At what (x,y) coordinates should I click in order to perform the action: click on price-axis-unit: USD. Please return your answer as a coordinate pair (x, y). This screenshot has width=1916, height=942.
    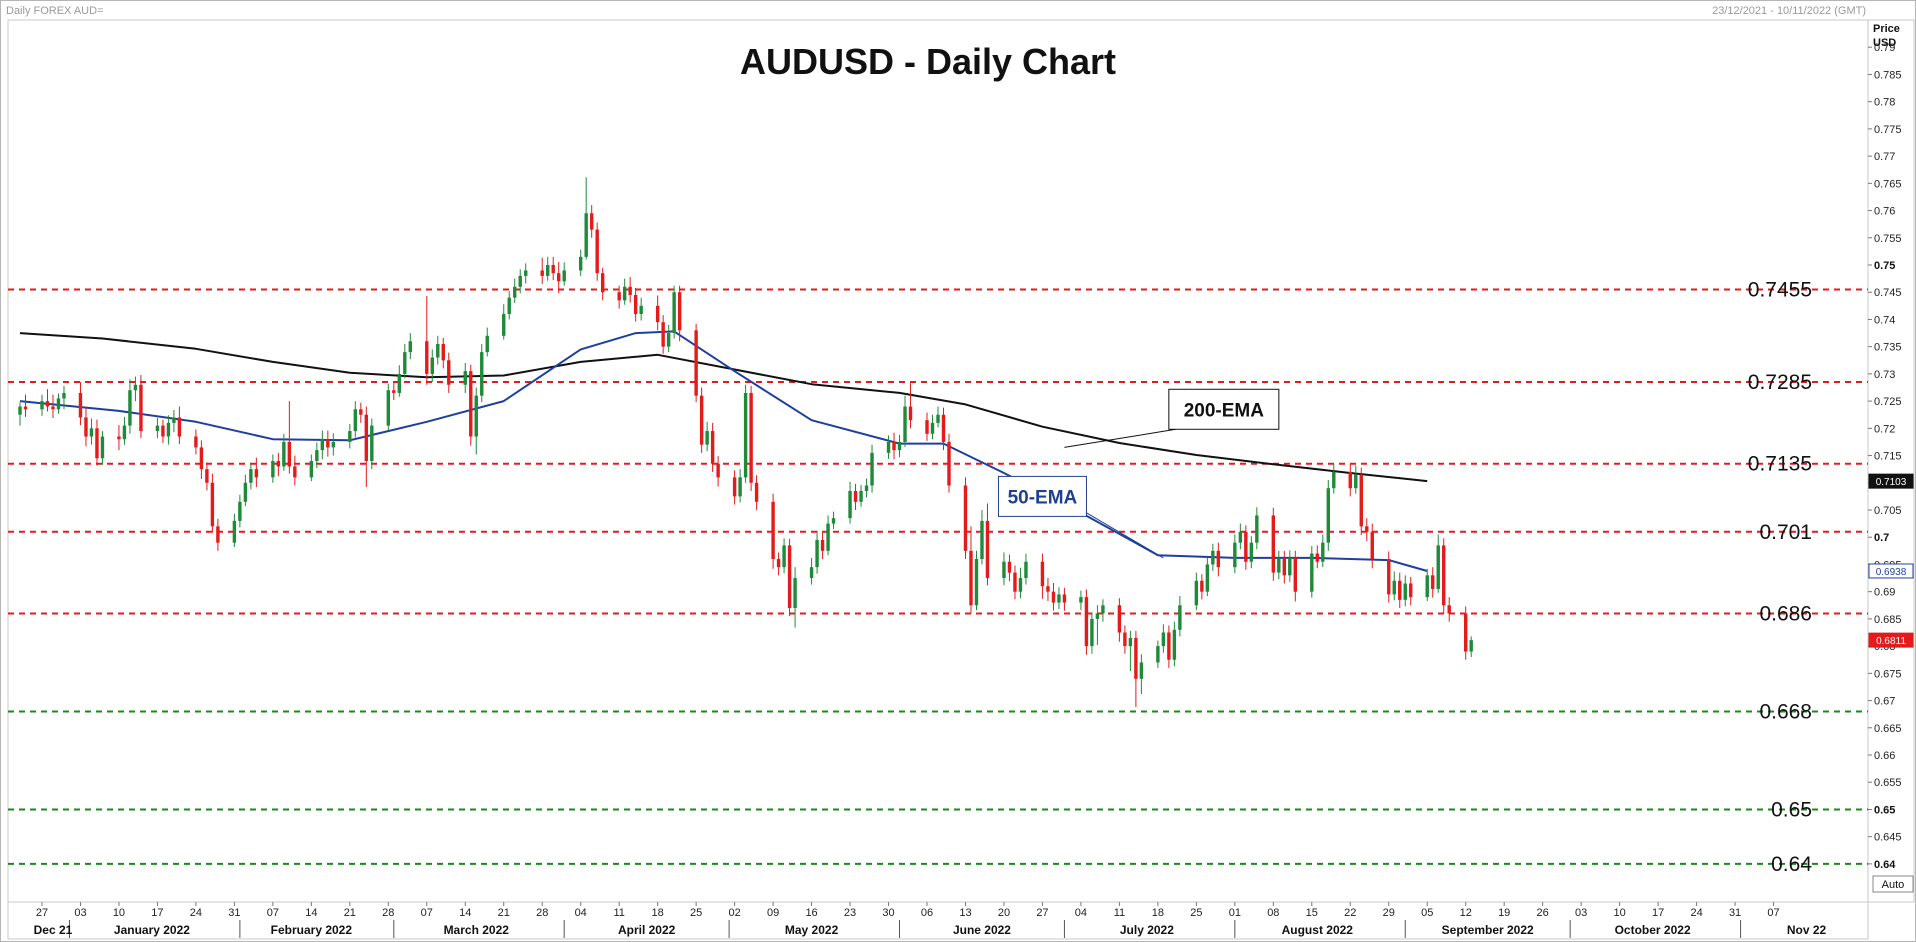
    Looking at the image, I should click on (1884, 43).